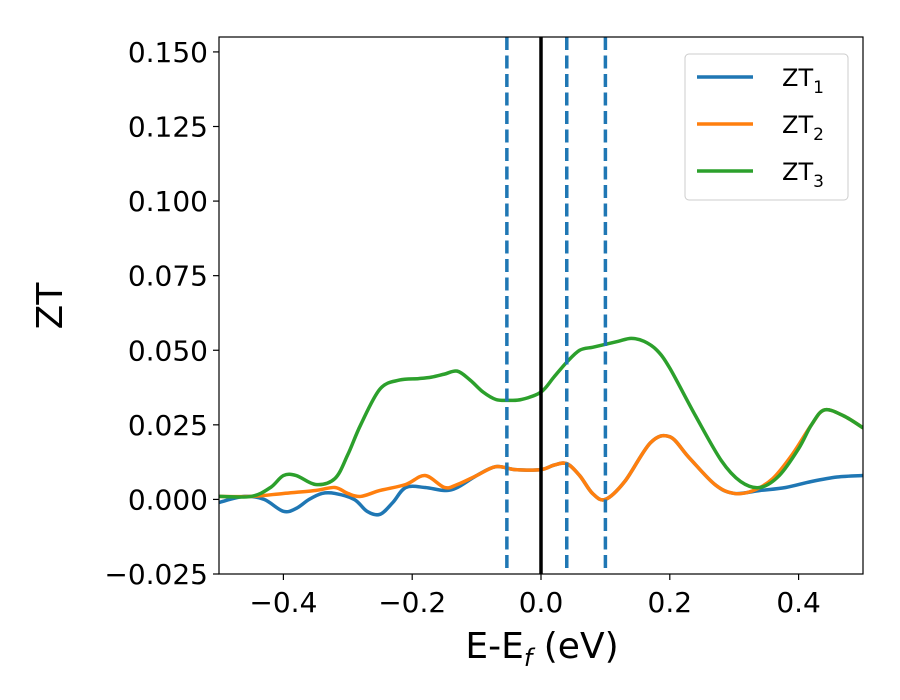 The image size is (900, 700). I want to click on legend-label-zt3: ZT3, so click(803, 175).